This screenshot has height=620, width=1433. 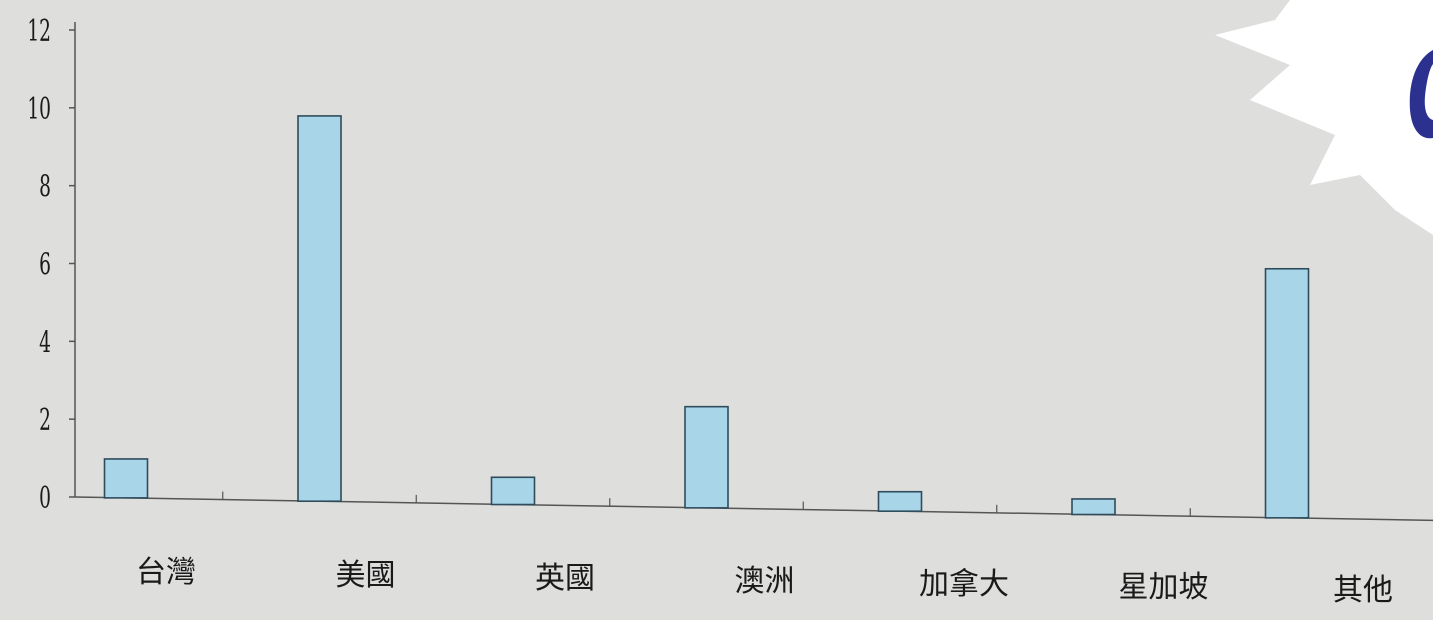 What do you see at coordinates (39, 108) in the screenshot?
I see `y-tick-label: 10` at bounding box center [39, 108].